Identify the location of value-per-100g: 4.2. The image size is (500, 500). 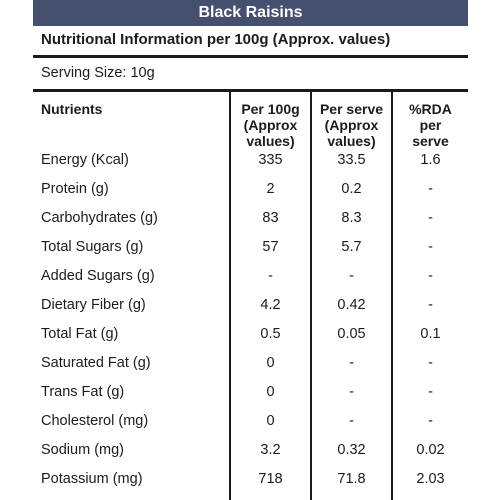
(270, 304).